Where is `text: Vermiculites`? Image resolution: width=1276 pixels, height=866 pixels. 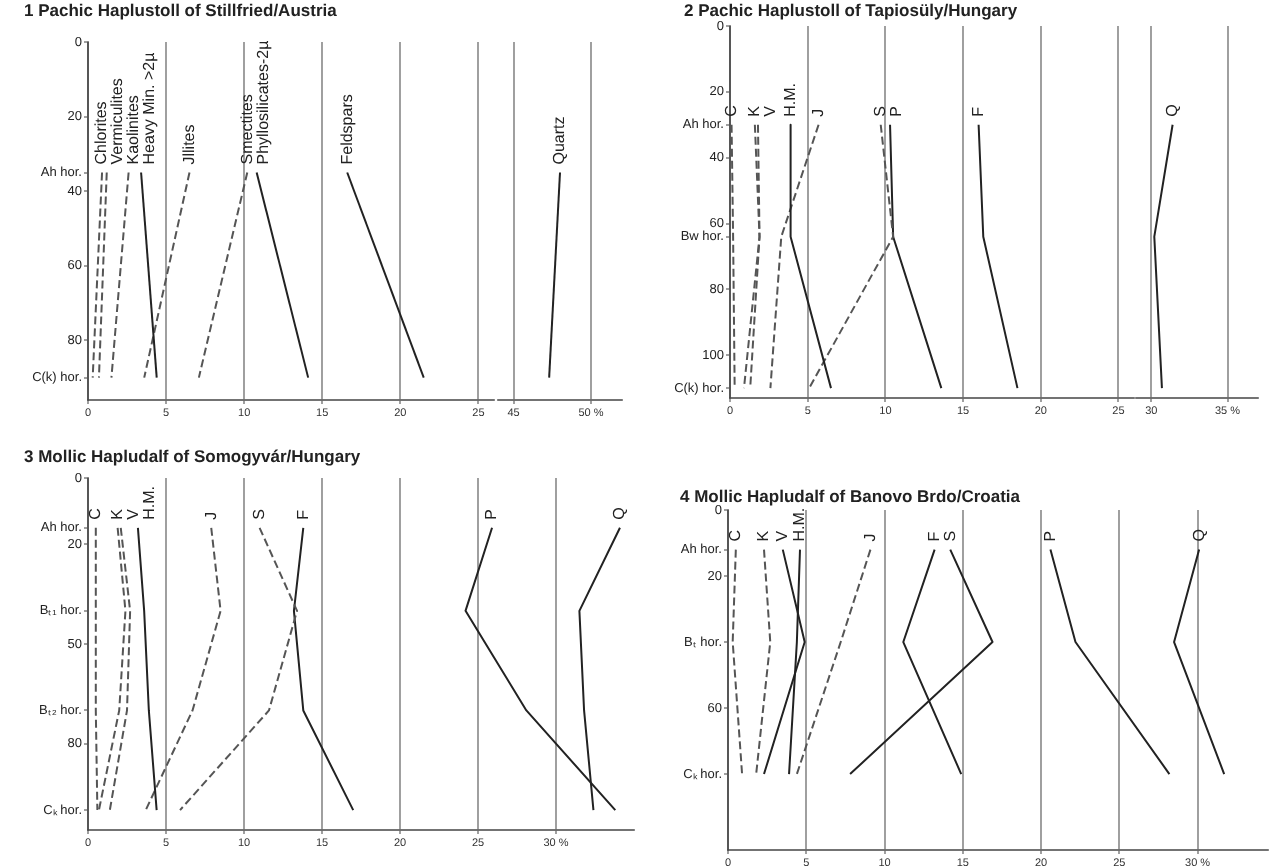
text: Vermiculites is located at coordinates (117, 121).